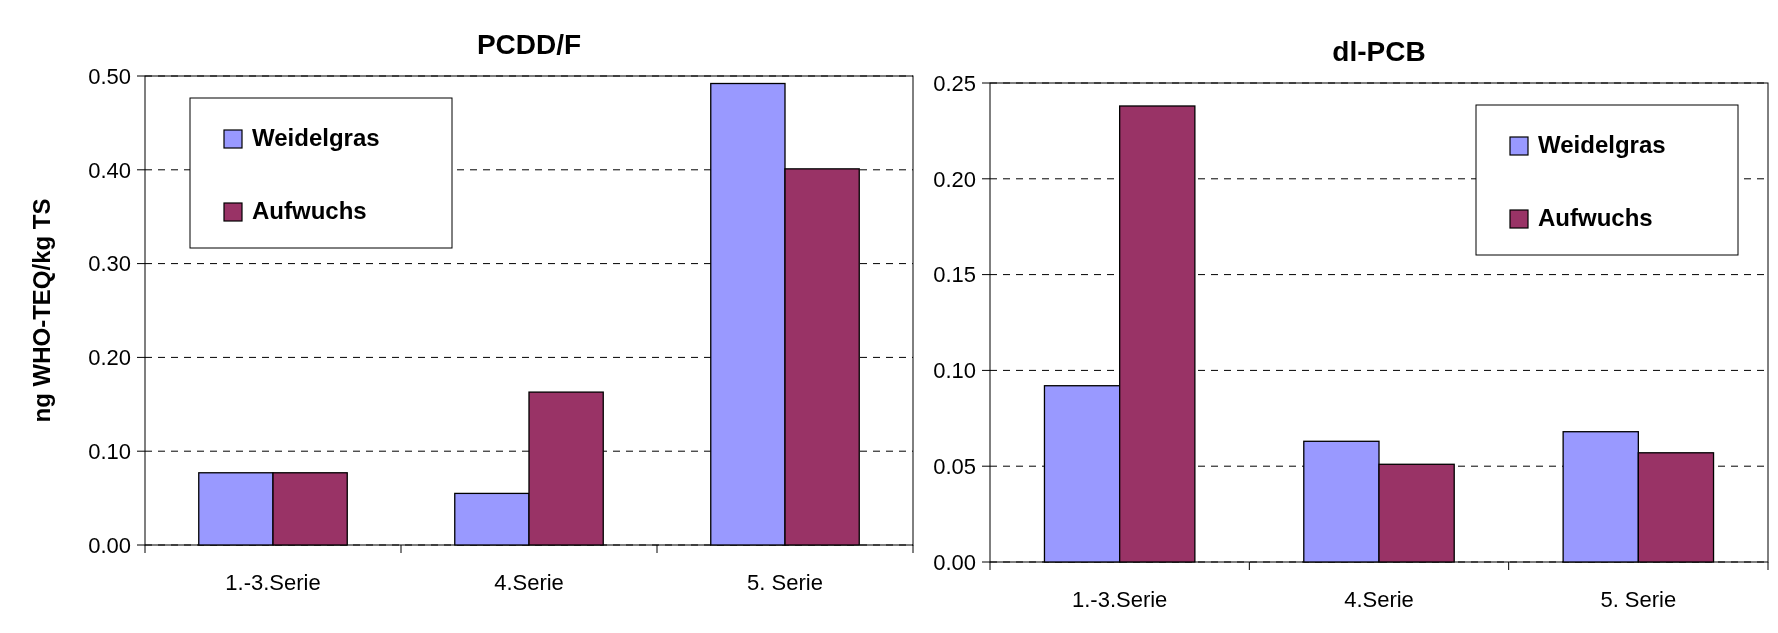 The image size is (1778, 633). I want to click on y-tick-label: 0.25, so click(954, 83).